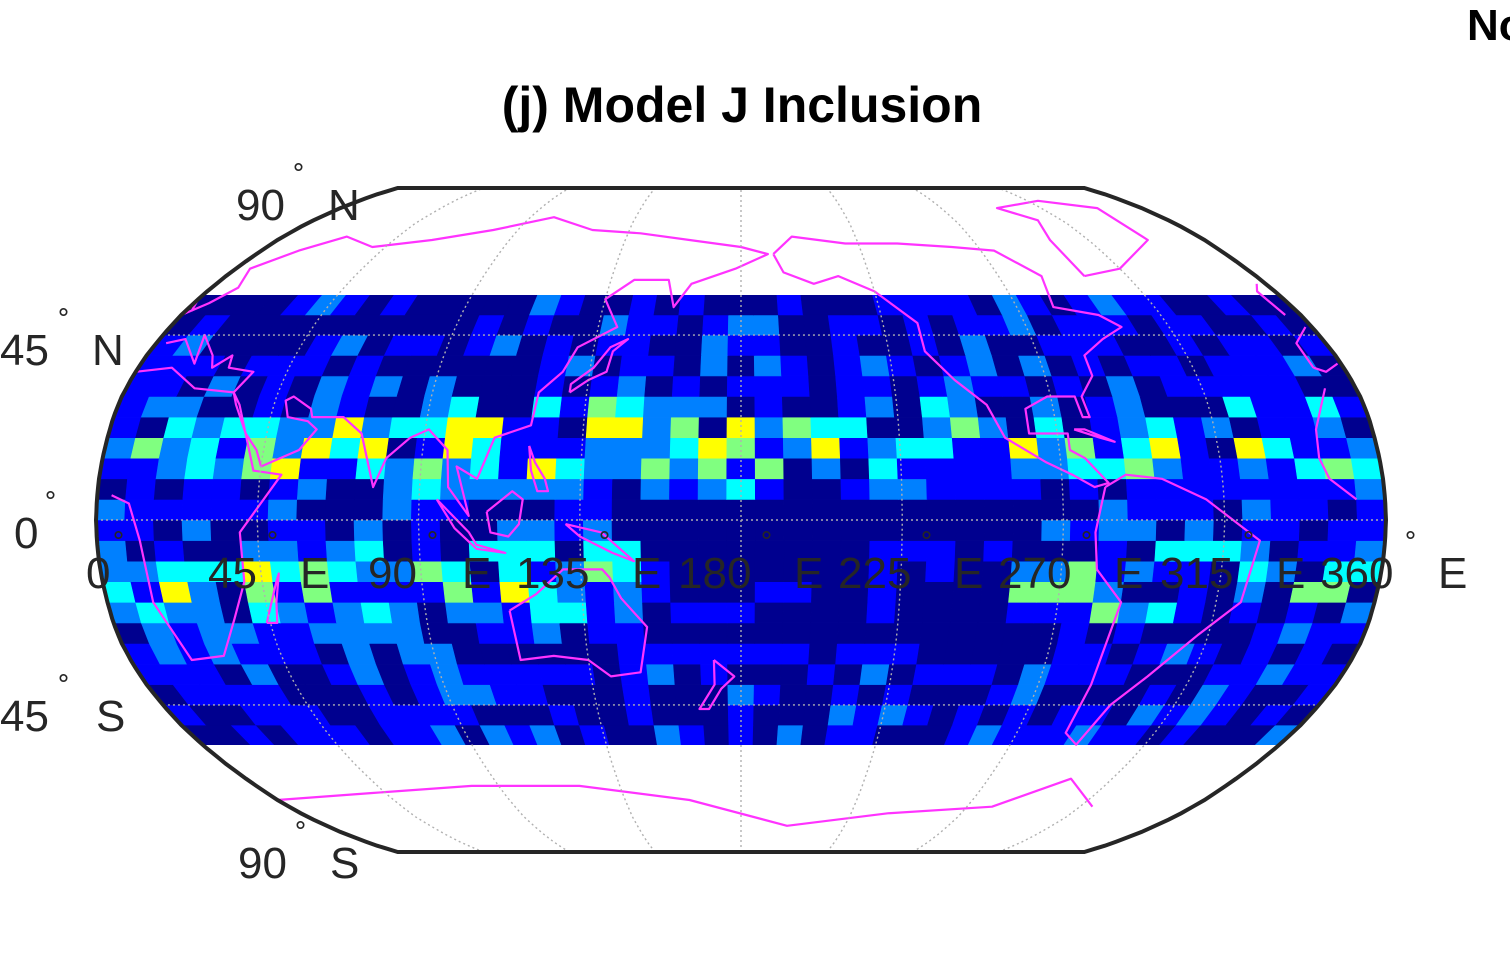 This screenshot has height=955, width=1510. I want to click on lon-label: 225 ° E, so click(910, 562).